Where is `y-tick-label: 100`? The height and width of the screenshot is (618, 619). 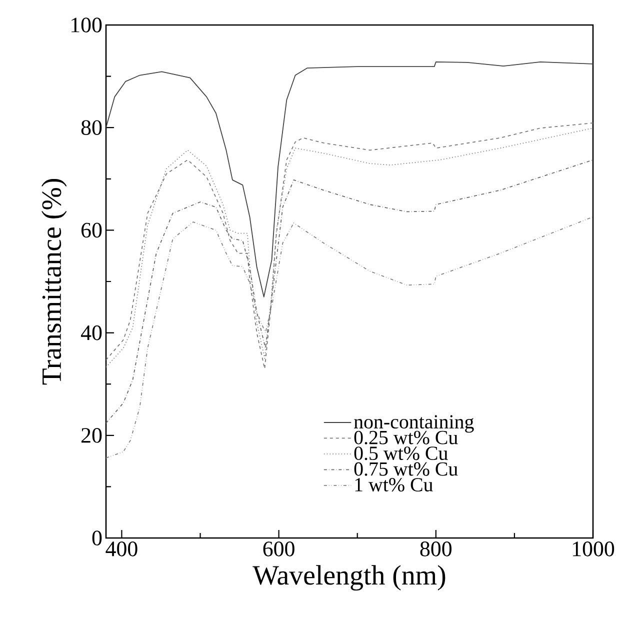 y-tick-label: 100 is located at coordinates (87, 25).